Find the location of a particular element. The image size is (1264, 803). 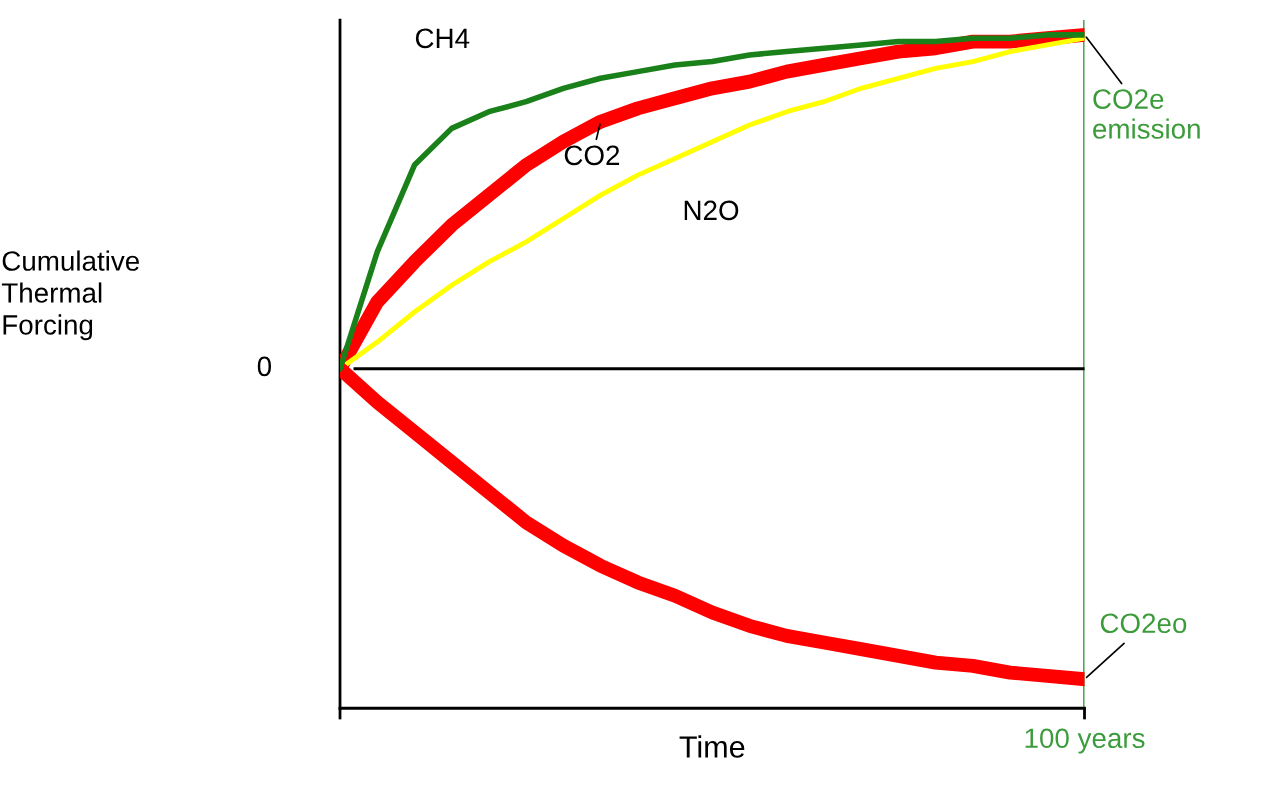

text: Cumulative Thermal Forcing is located at coordinates (70, 295).